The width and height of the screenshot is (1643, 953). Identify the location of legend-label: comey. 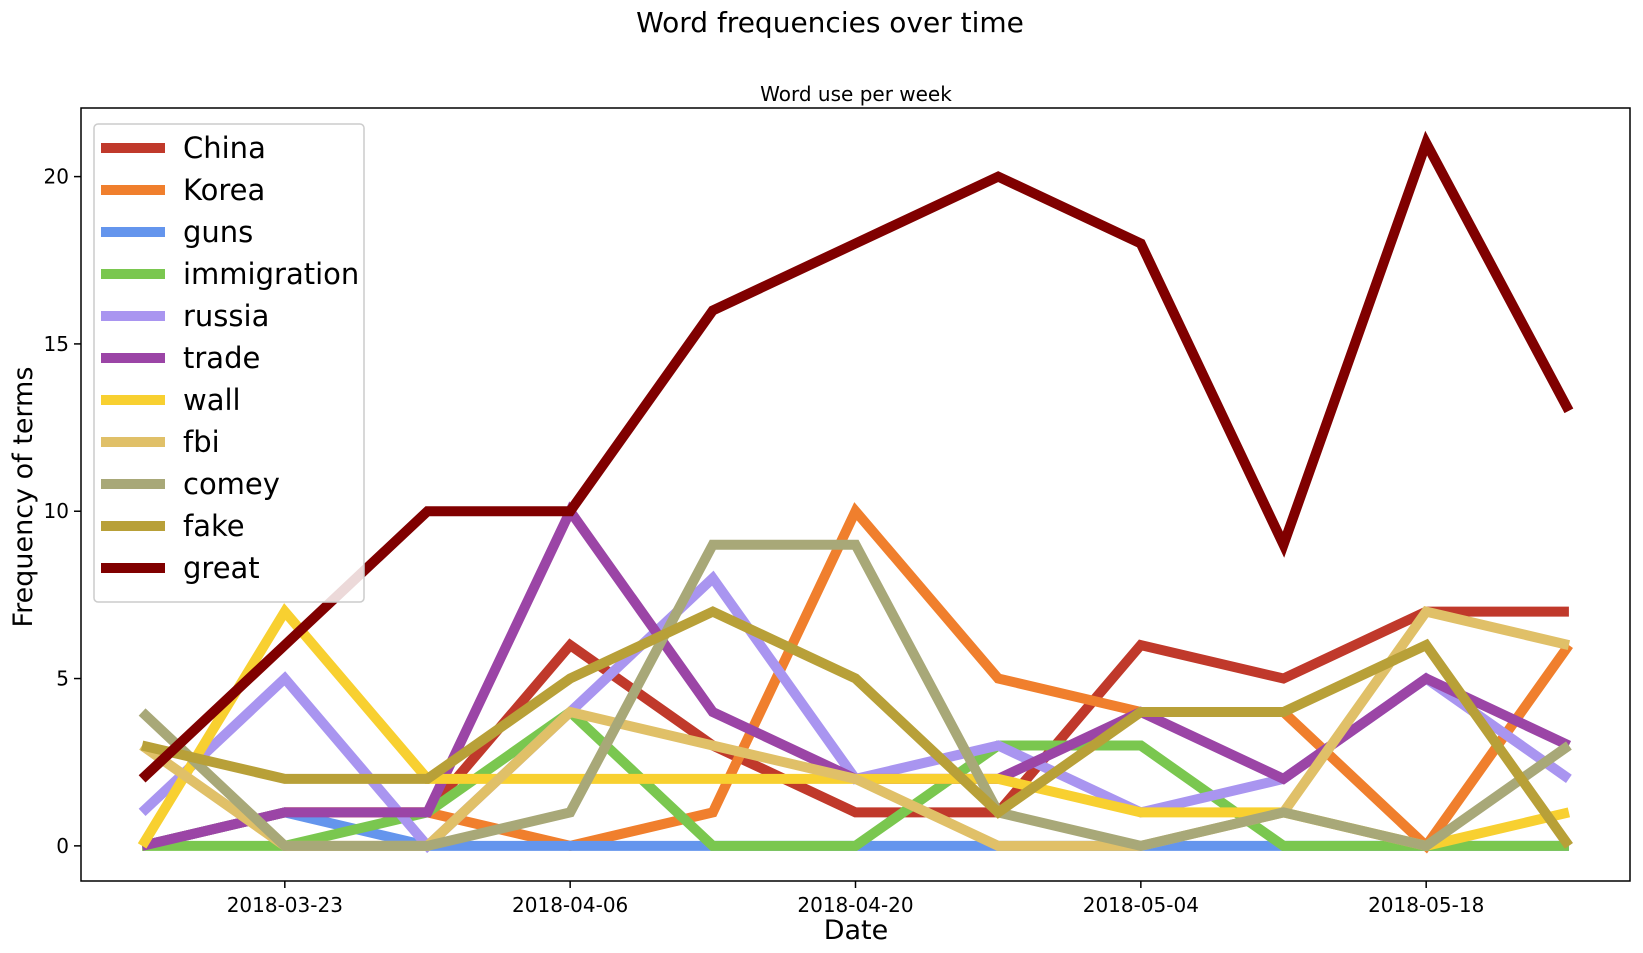
(231, 484).